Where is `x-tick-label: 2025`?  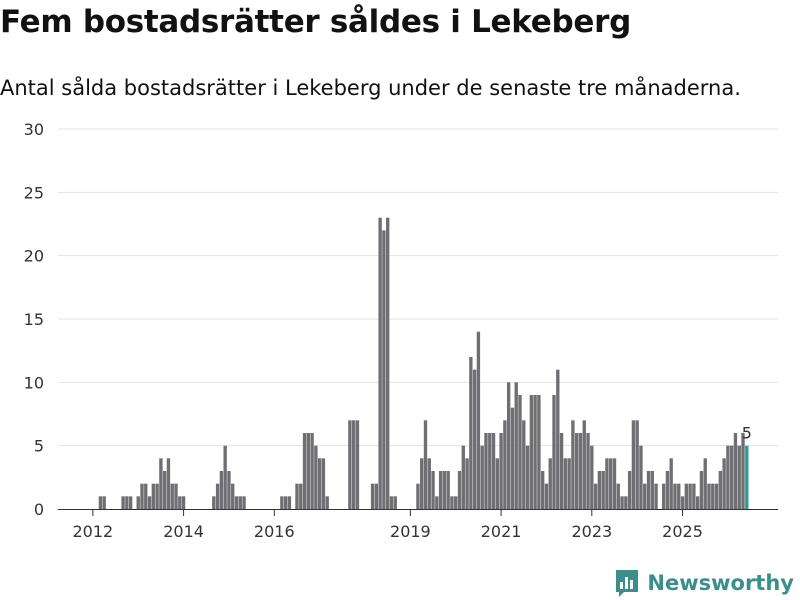 x-tick-label: 2025 is located at coordinates (682, 531).